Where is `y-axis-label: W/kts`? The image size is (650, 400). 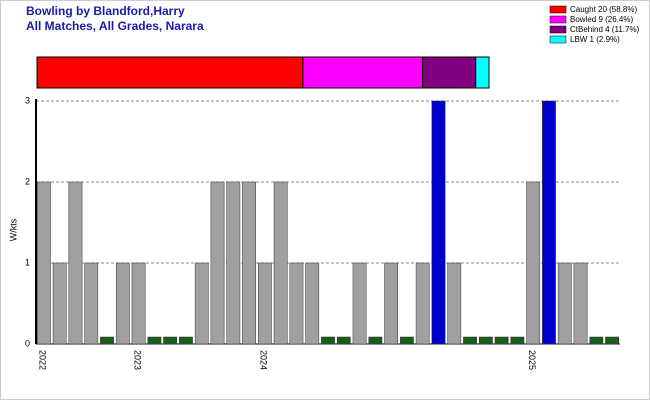 y-axis-label: W/kts is located at coordinates (13, 229).